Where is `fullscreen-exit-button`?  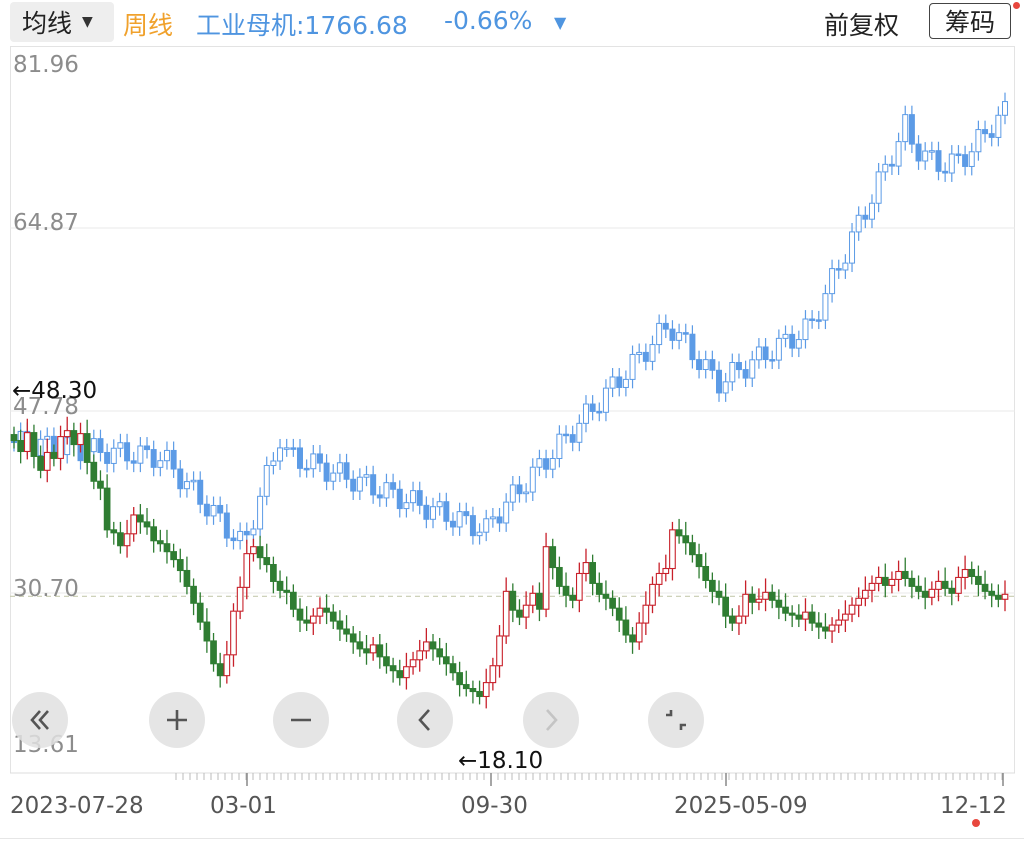
fullscreen-exit-button is located at coordinates (676, 720).